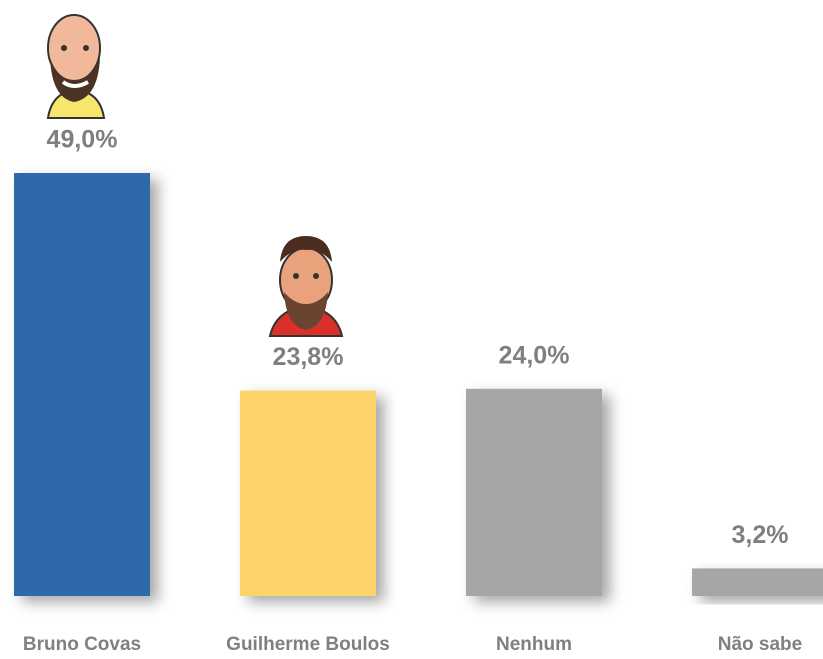 The image size is (823, 659). What do you see at coordinates (308, 357) in the screenshot?
I see `value-label: 23,8%` at bounding box center [308, 357].